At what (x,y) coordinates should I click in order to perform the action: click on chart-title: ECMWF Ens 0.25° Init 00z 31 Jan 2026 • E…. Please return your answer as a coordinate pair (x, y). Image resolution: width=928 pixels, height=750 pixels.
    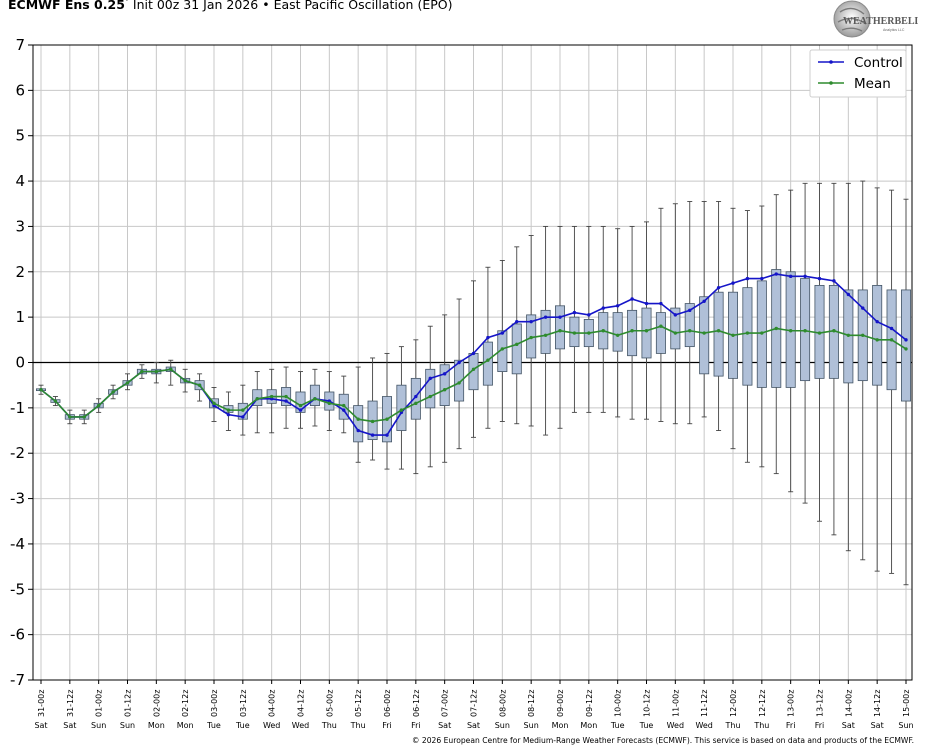
    Looking at the image, I should click on (230, 6).